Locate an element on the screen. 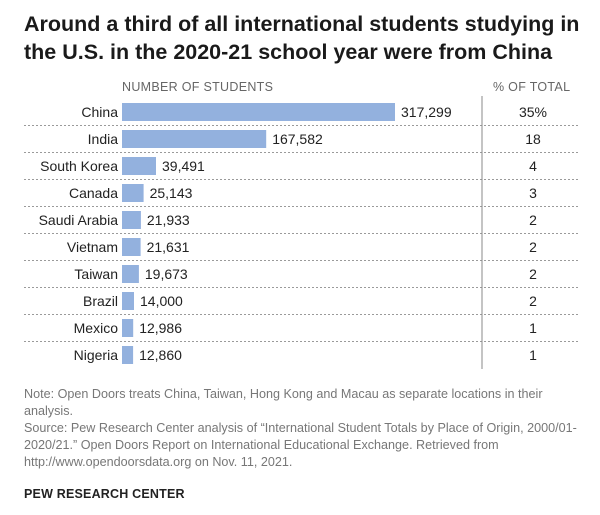 This screenshot has height=515, width=600. category-label: South Korea is located at coordinates (79, 166).